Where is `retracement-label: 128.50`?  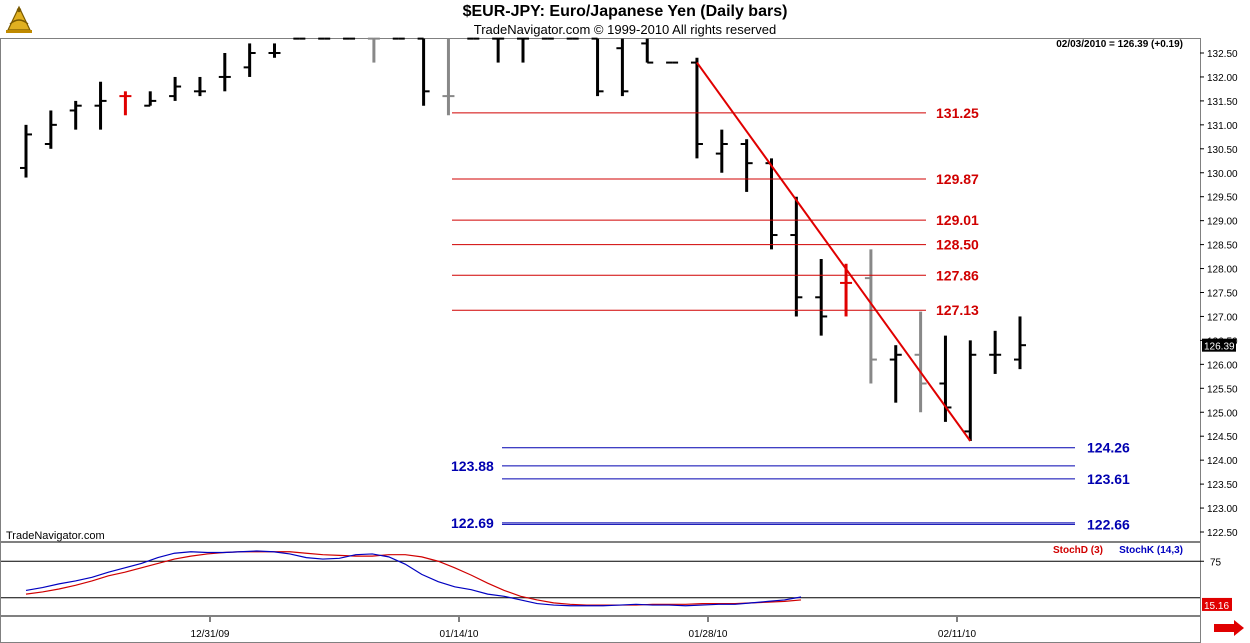
retracement-label: 128.50 is located at coordinates (957, 245).